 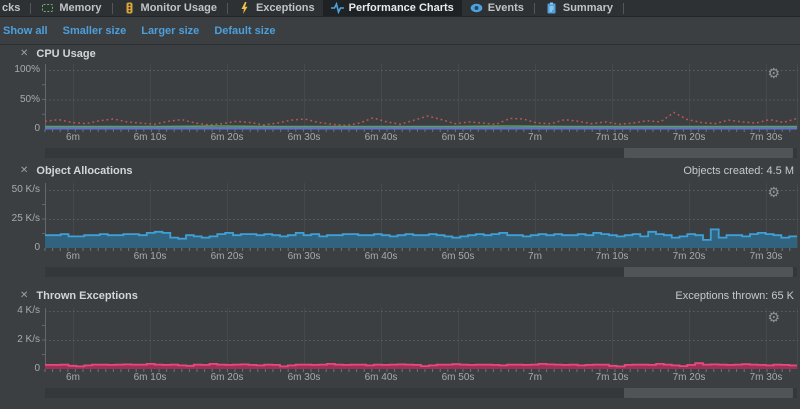 I want to click on section-stat: Objects created: 4.5 M, so click(x=738, y=170).